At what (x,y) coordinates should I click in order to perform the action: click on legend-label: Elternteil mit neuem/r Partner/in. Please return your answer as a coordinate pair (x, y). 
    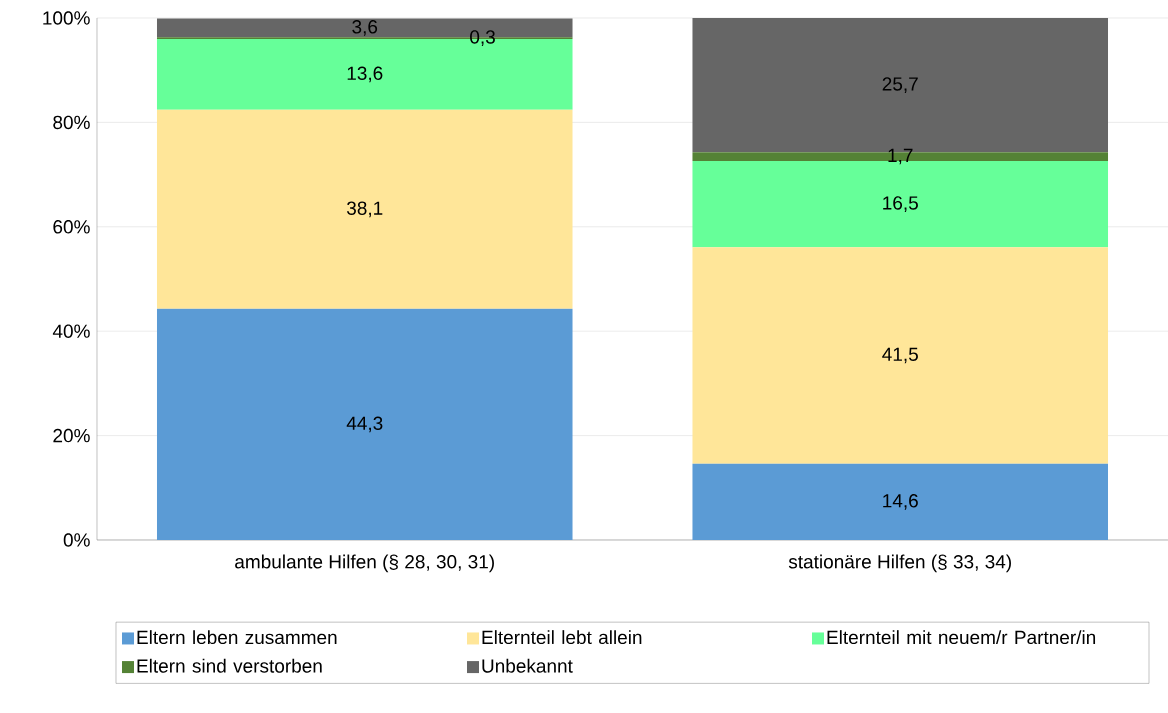
    Looking at the image, I should click on (961, 637).